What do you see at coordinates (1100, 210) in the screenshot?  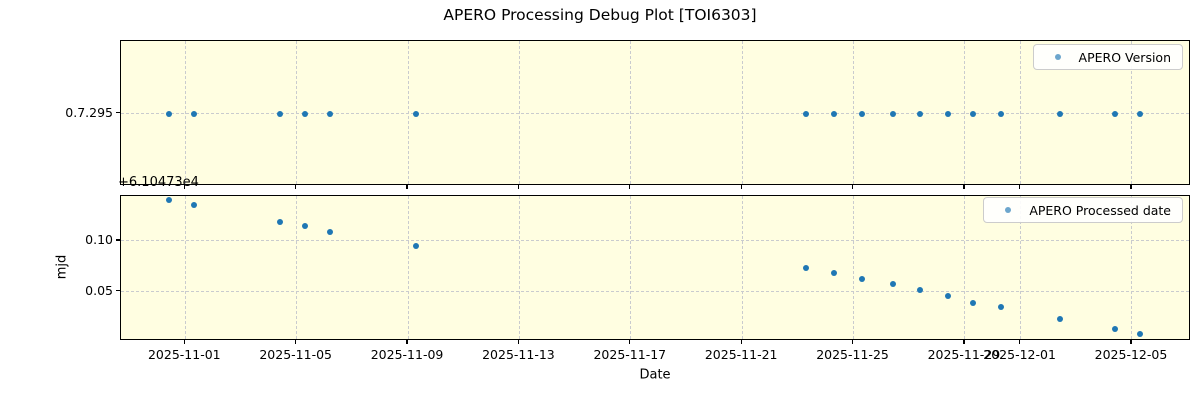 I see `legend-label-apero-processed-date: APERO Processed date` at bounding box center [1100, 210].